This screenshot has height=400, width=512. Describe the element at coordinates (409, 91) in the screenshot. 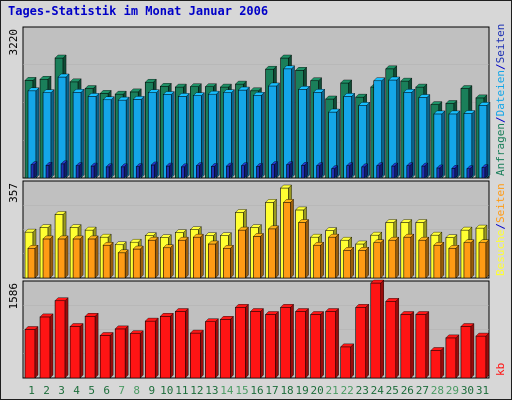

I see `bar-dateien-26-top` at that location.